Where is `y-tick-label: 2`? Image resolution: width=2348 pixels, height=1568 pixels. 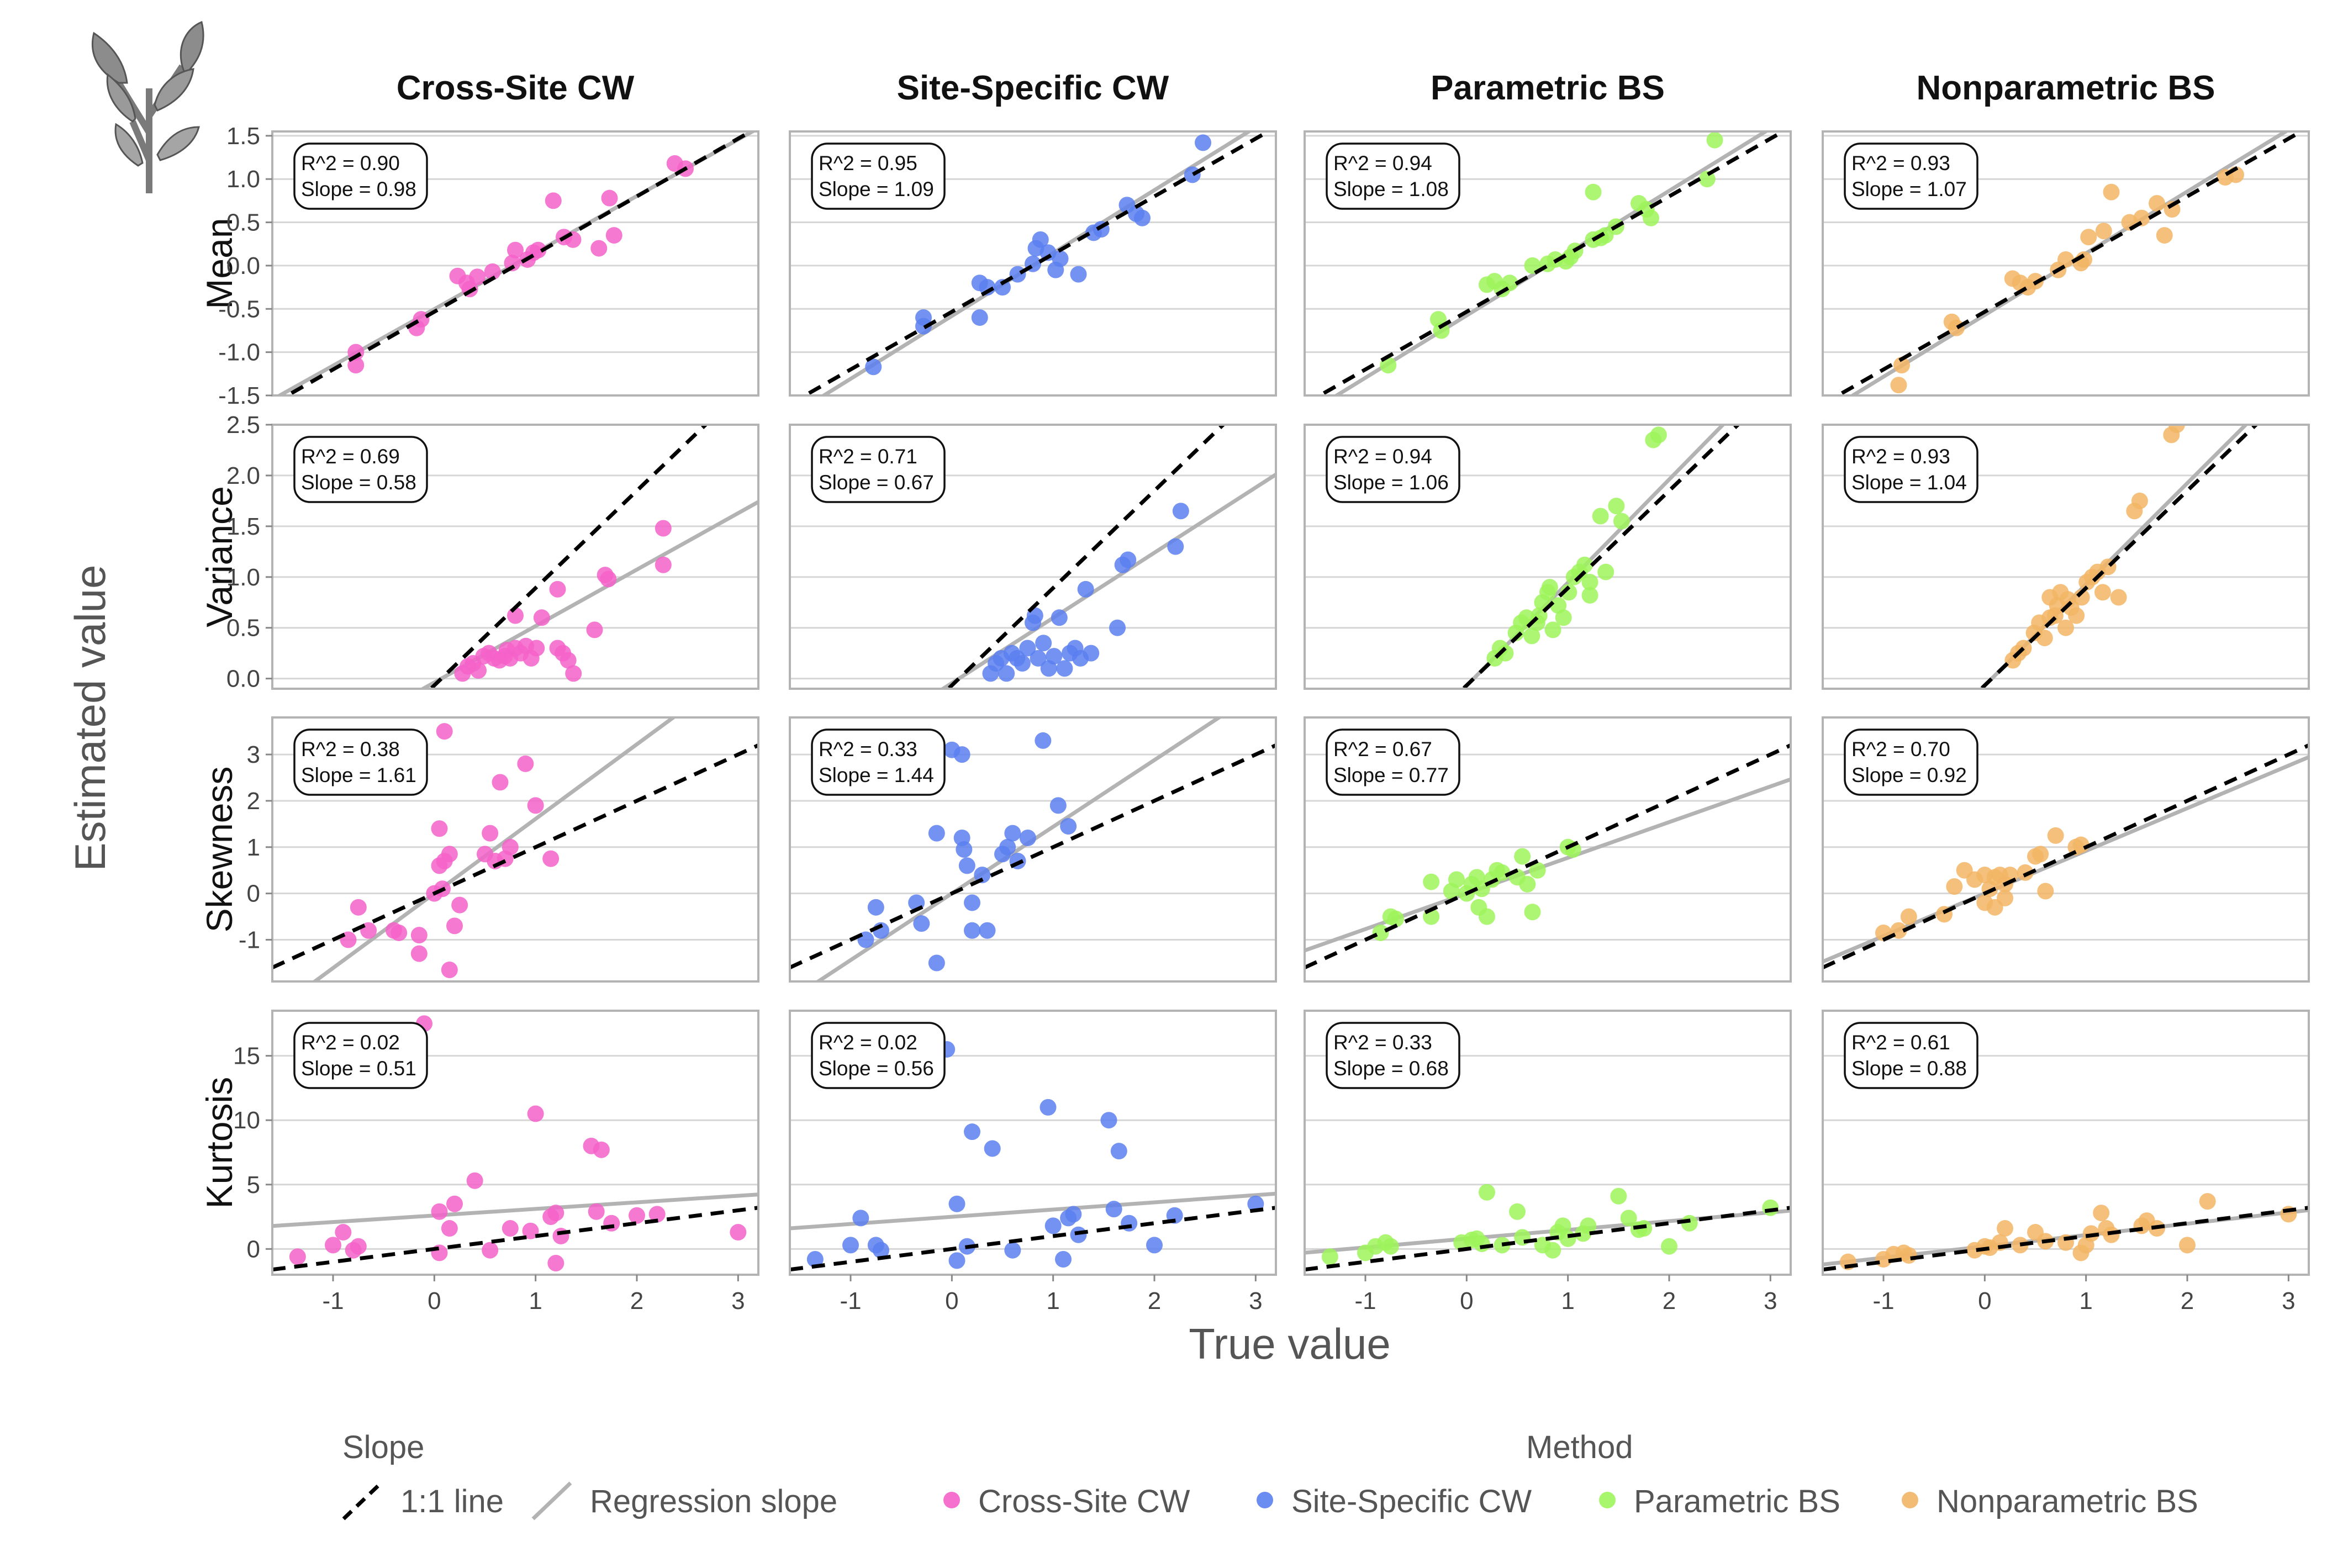
y-tick-label: 2 is located at coordinates (253, 801).